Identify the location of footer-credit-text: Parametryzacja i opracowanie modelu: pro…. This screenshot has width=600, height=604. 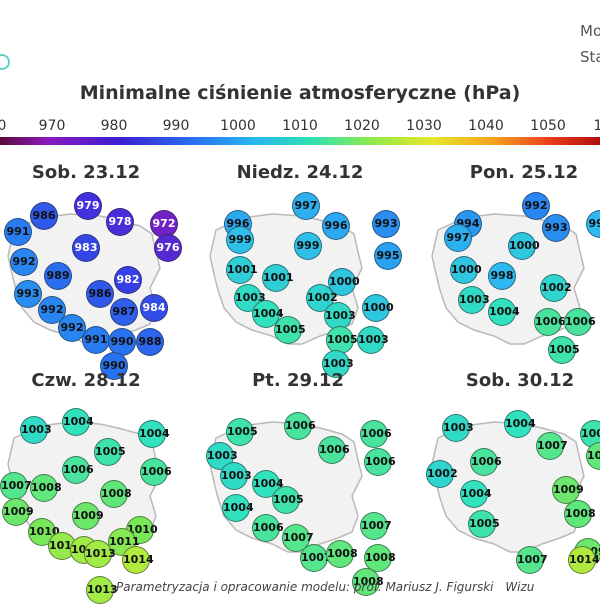
(305, 587).